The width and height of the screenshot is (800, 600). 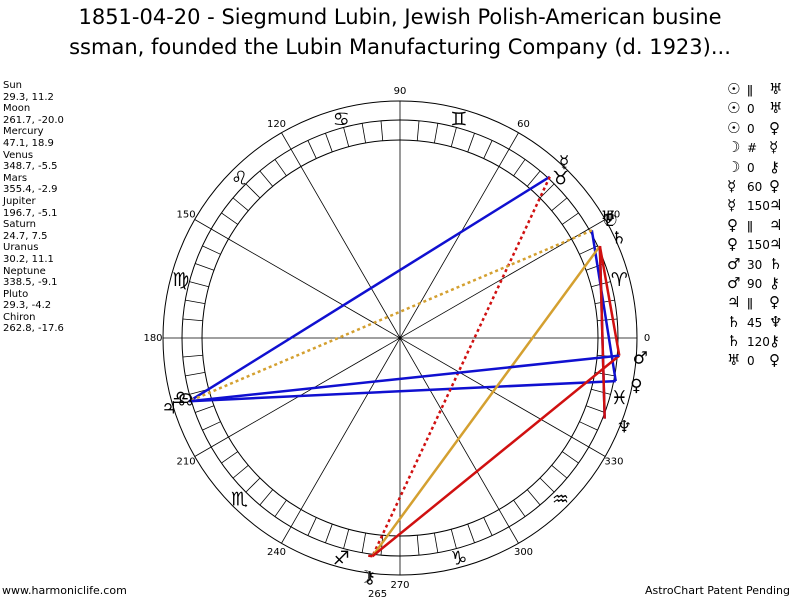 What do you see at coordinates (28, 97) in the screenshot?
I see `planet-coords-sun: 29.3, 11.2` at bounding box center [28, 97].